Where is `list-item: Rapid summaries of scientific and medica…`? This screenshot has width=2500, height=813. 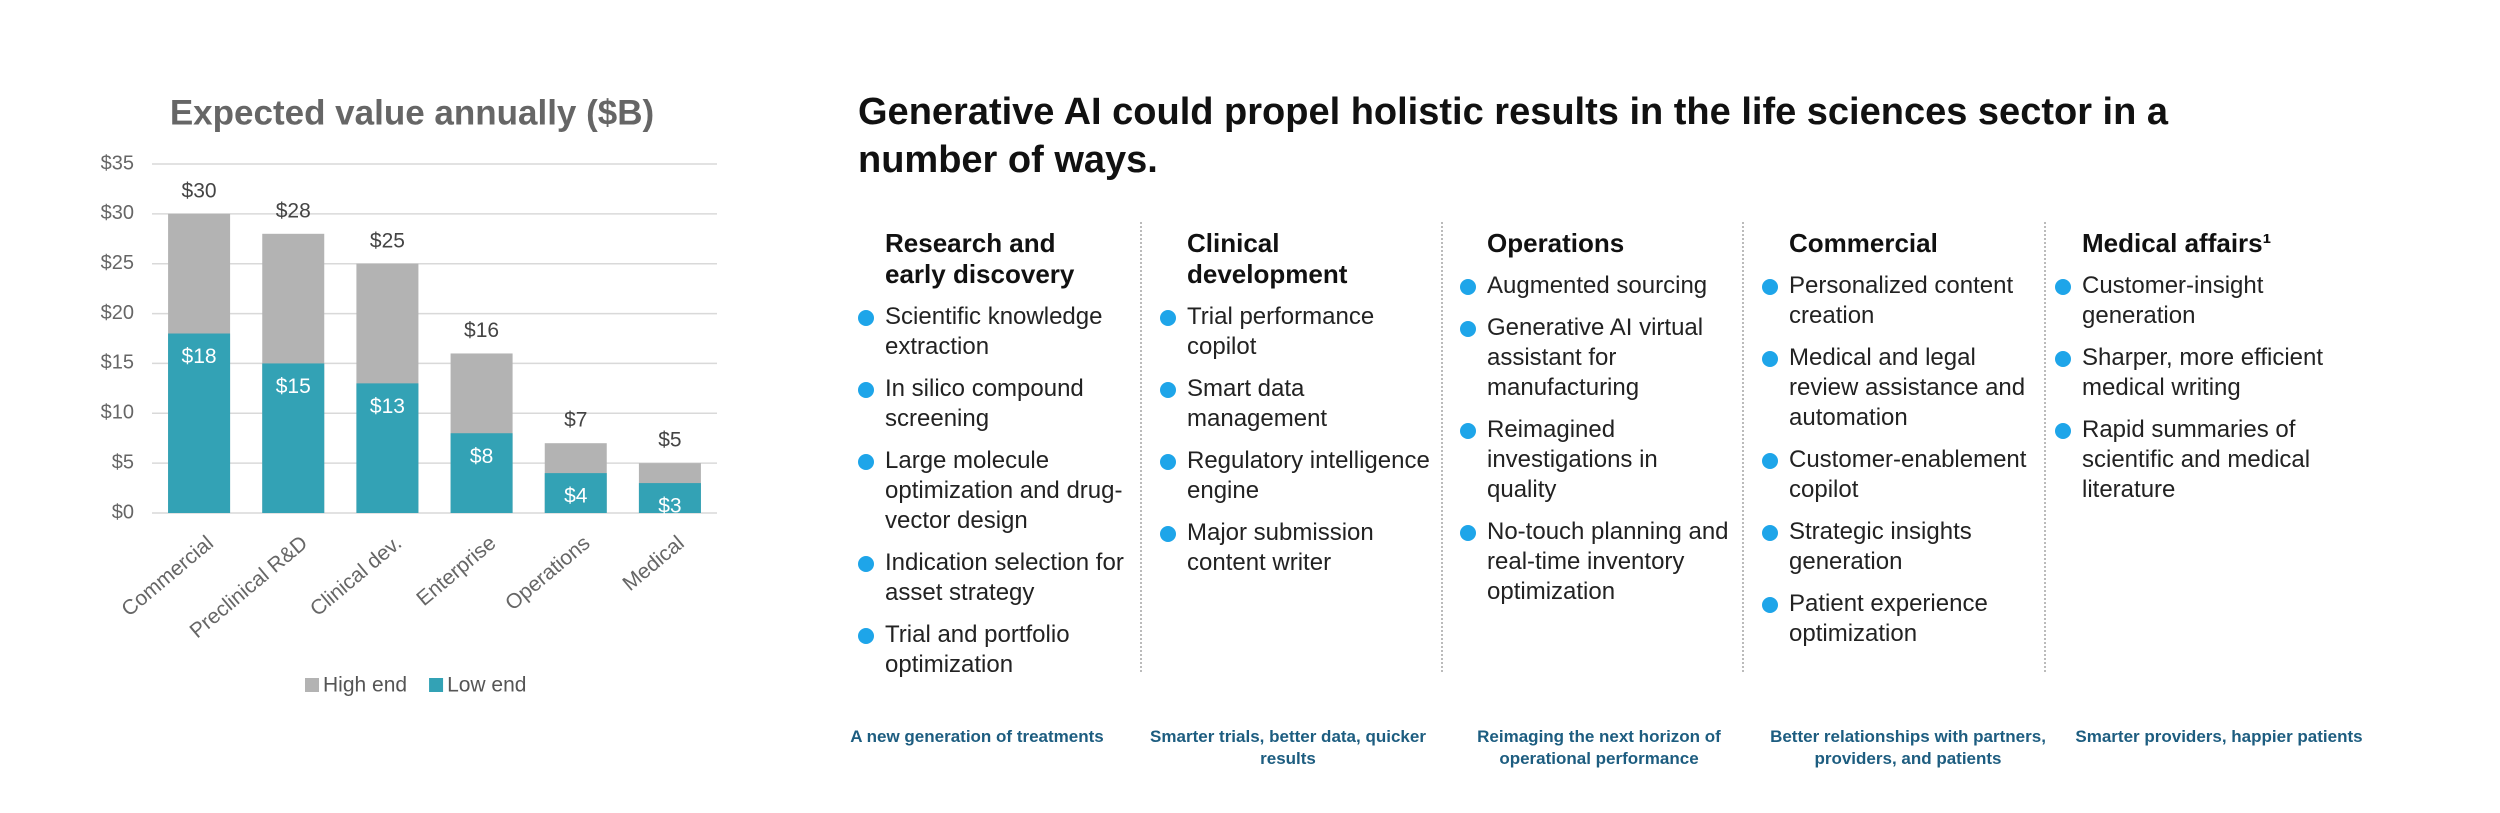 list-item: Rapid summaries of scientific and medica… is located at coordinates (2191, 460).